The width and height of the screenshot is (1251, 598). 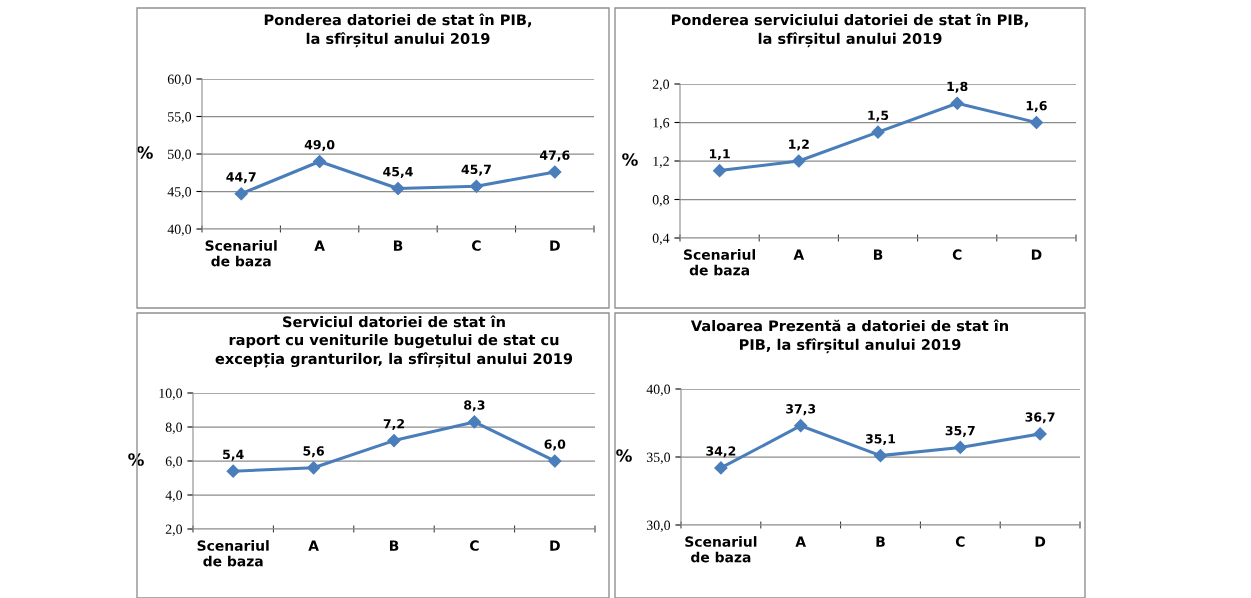 What do you see at coordinates (799, 145) in the screenshot?
I see `data-label: 1,2` at bounding box center [799, 145].